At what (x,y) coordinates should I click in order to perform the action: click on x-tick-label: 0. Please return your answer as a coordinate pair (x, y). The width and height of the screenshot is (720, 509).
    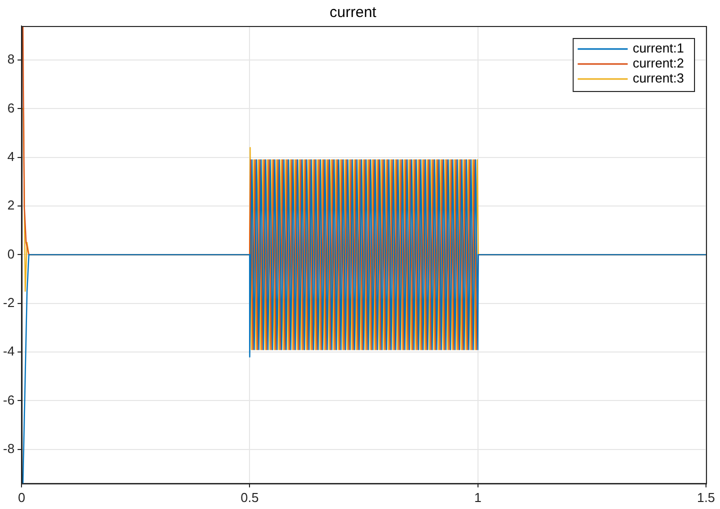
    Looking at the image, I should click on (22, 497).